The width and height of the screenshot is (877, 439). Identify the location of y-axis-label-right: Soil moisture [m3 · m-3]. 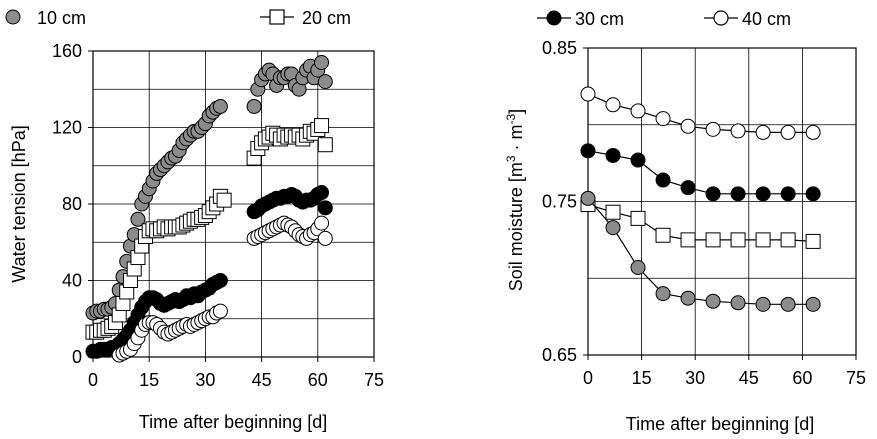
(515, 200).